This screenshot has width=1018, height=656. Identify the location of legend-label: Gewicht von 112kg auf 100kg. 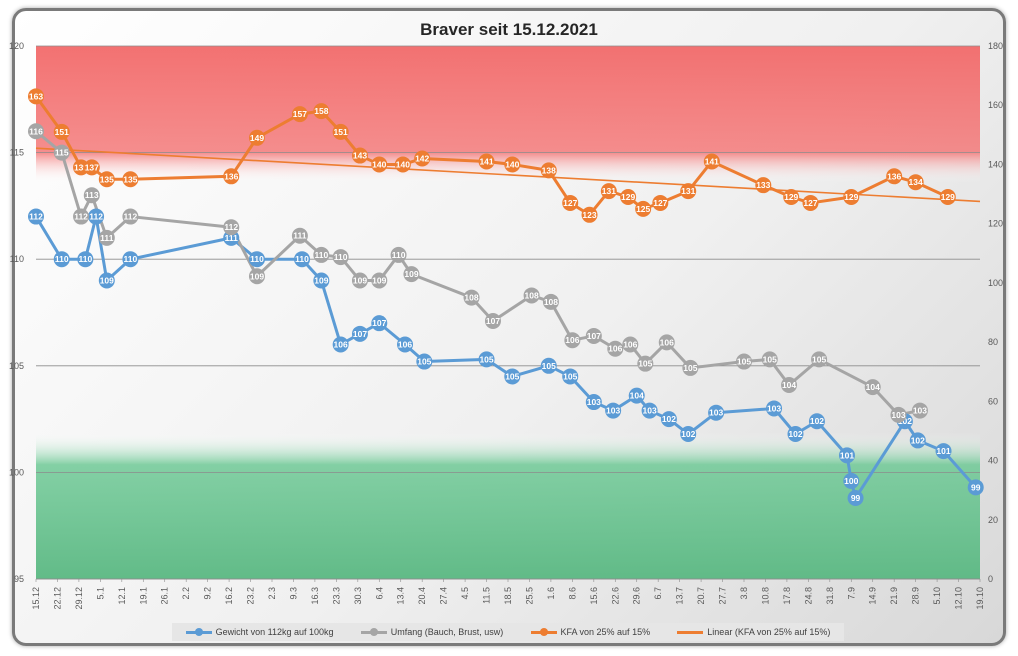
(274, 632).